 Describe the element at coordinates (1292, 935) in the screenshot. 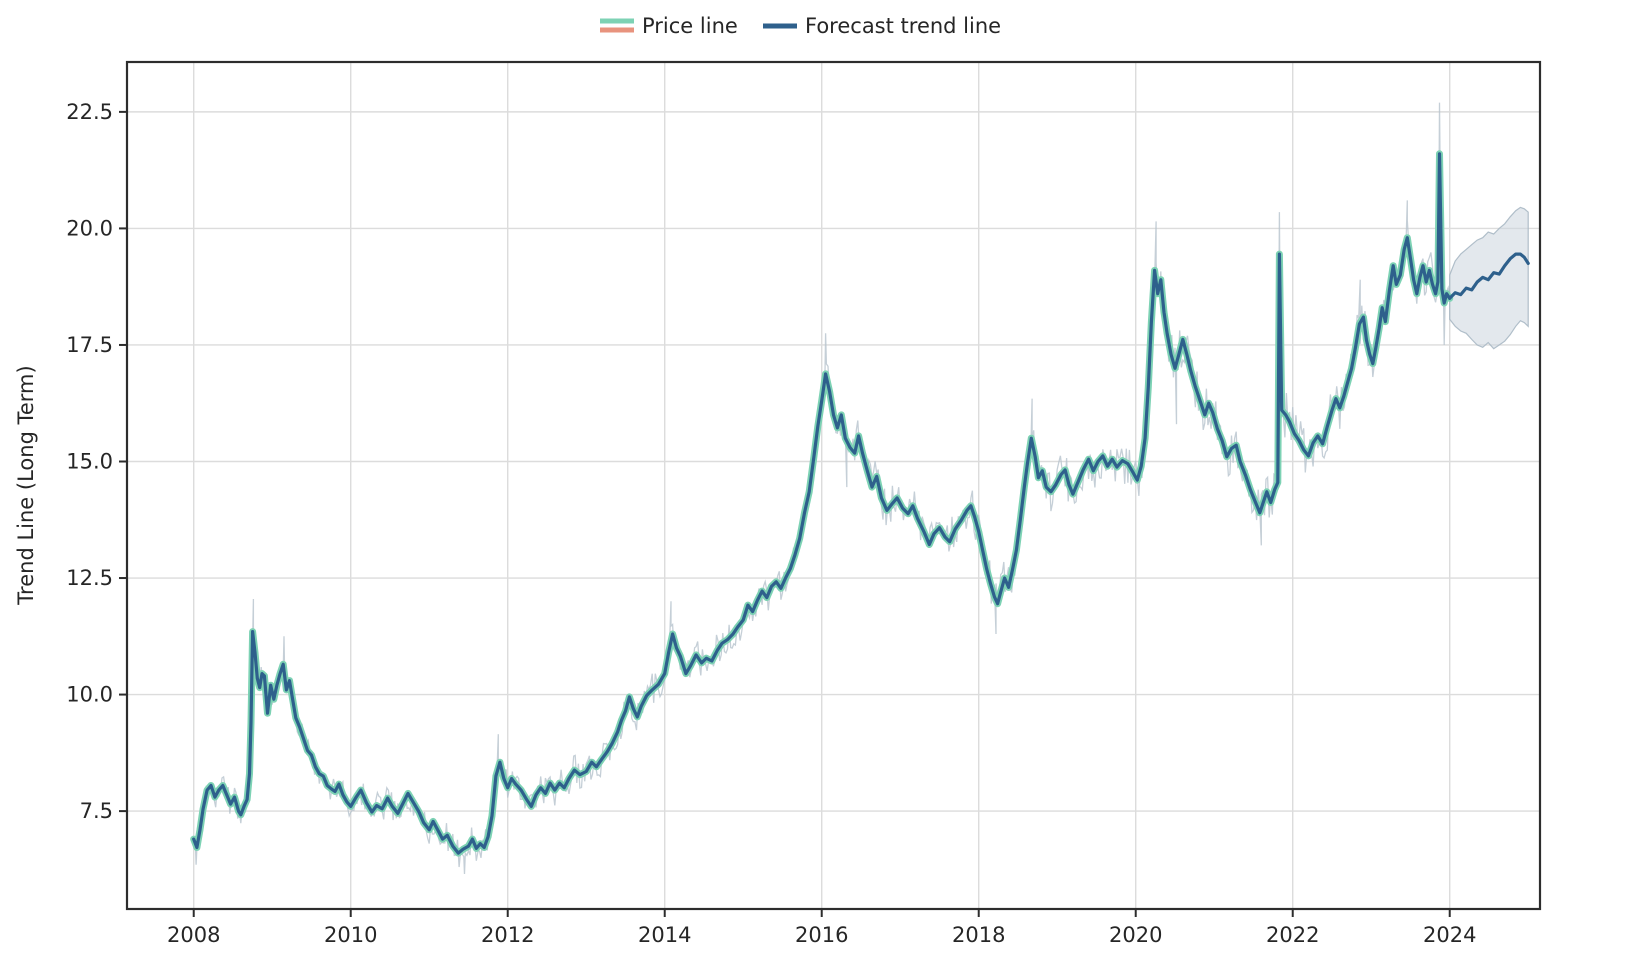

I see `x-tick-label: 2022` at that location.